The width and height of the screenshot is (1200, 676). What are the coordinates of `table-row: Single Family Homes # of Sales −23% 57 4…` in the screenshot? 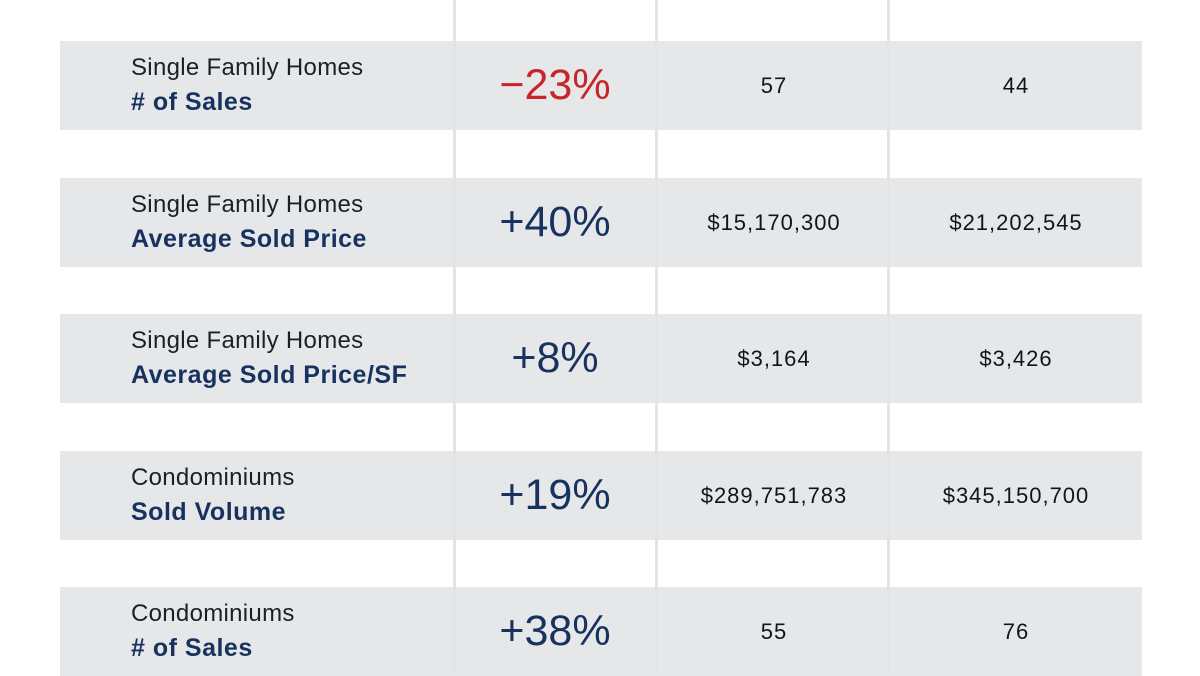 It's located at (601, 85).